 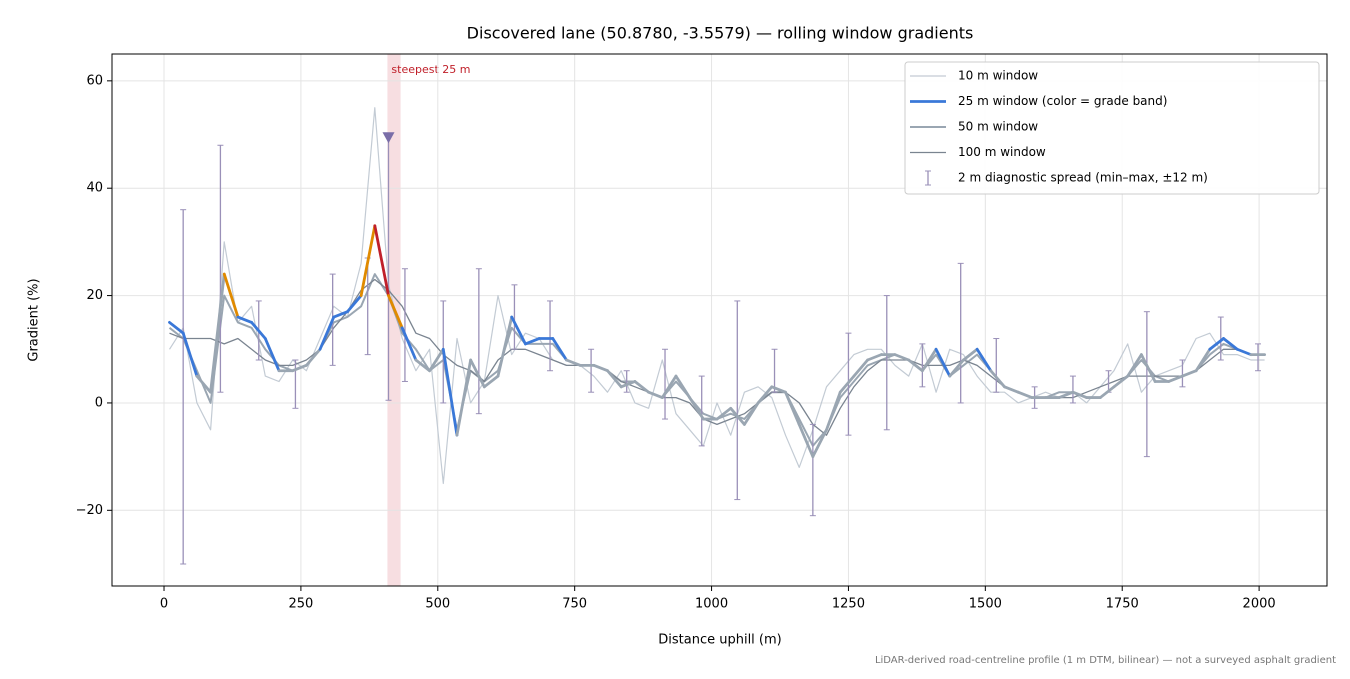 I want to click on y-tick-label: 40, so click(x=94, y=188).